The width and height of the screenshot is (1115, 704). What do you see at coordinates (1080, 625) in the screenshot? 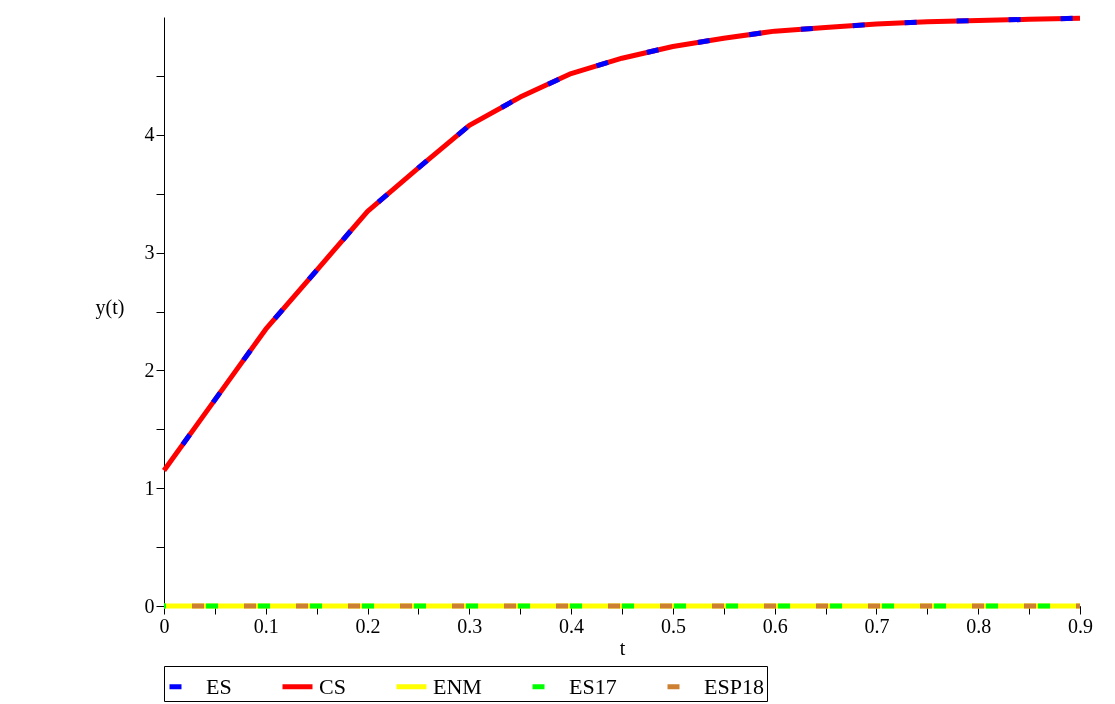
I see `x-tick-label: 0.9` at bounding box center [1080, 625].